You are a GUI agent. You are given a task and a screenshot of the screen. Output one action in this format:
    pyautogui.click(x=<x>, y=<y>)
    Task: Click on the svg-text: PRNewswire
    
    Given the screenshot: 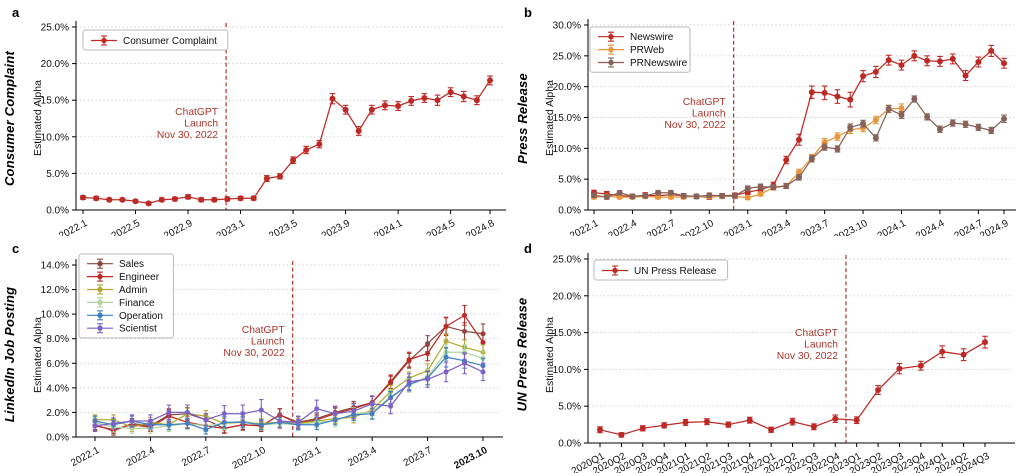 What is the action you would take?
    pyautogui.click(x=659, y=63)
    